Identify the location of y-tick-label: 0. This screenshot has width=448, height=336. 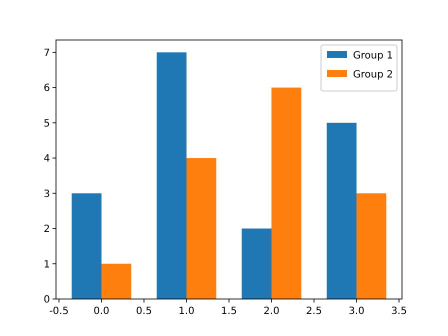
(47, 300).